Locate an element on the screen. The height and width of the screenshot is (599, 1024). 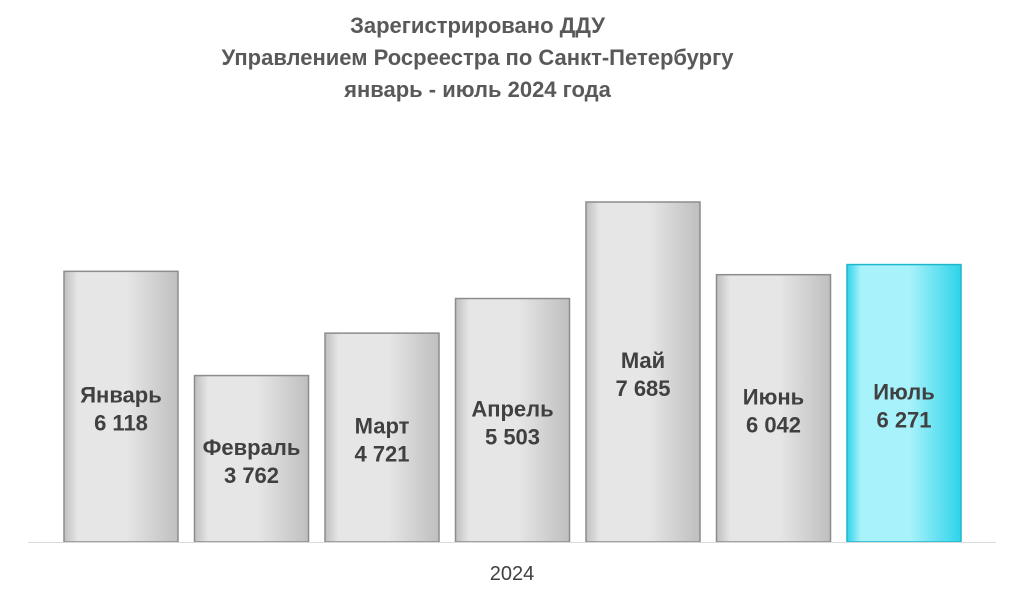
bar-category-label-6: Июнь is located at coordinates (773, 396).